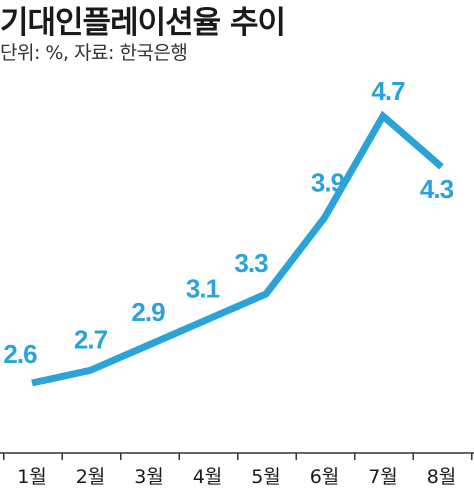  Describe the element at coordinates (442, 477) in the screenshot. I see `x-tick-label: 8월` at that location.